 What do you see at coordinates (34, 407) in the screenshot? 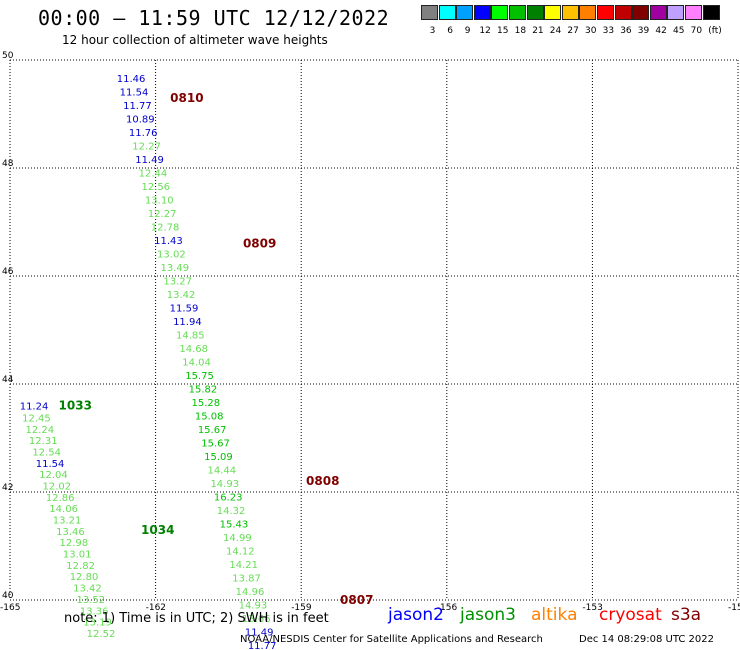
I see `wave-height-value: 11.24` at bounding box center [34, 407].